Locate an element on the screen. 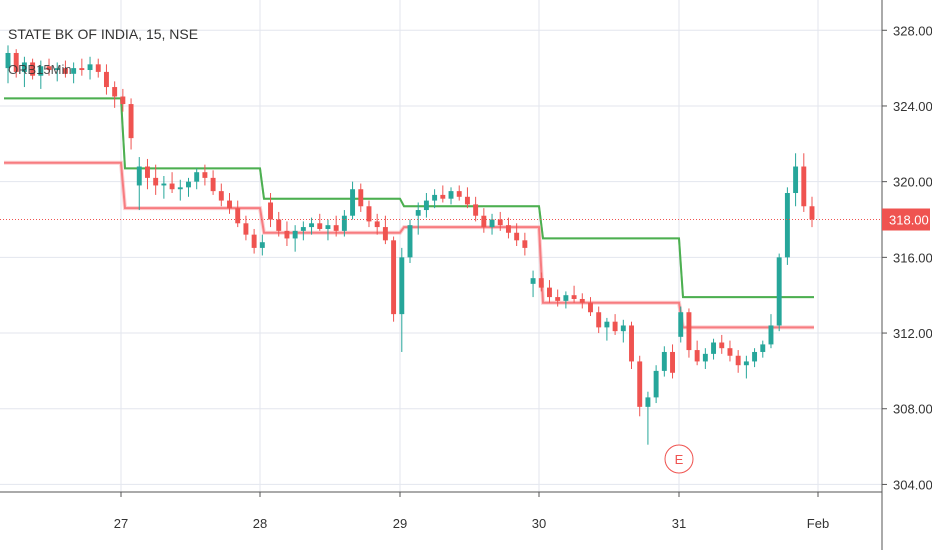 The width and height of the screenshot is (932, 555). x-tick-label: 31 is located at coordinates (679, 523).